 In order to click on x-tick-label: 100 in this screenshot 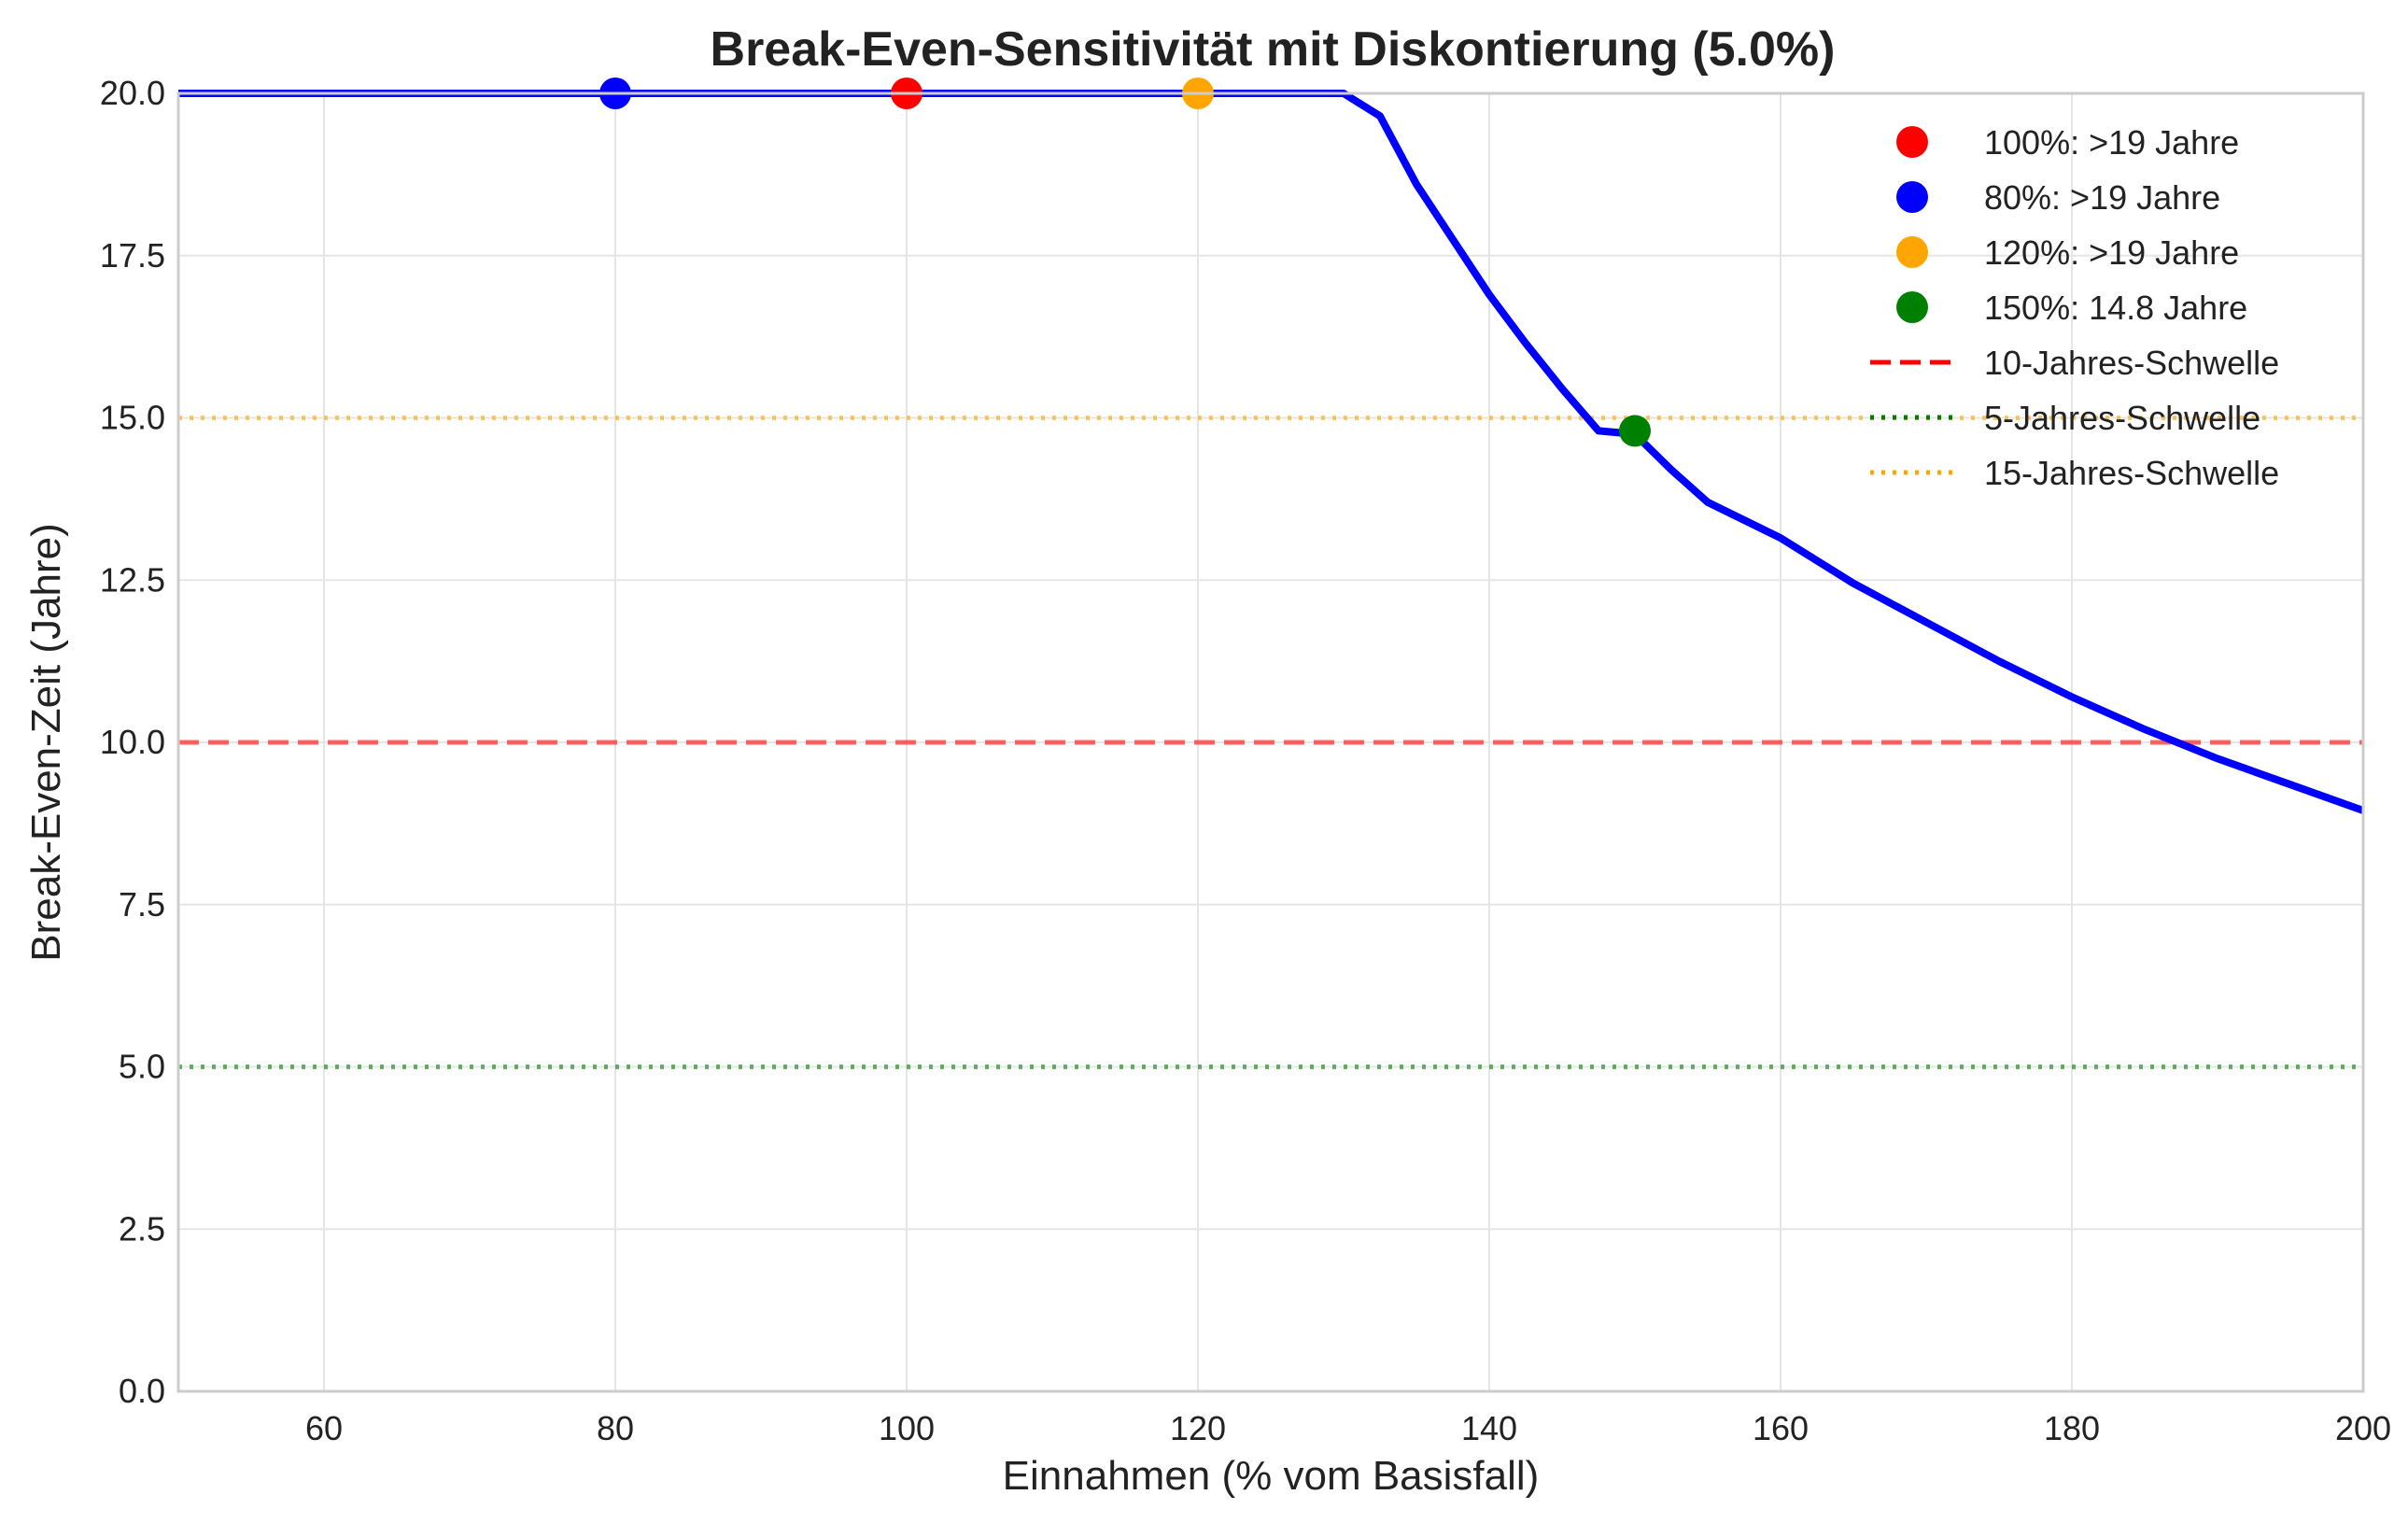, I will do `click(907, 1428)`.